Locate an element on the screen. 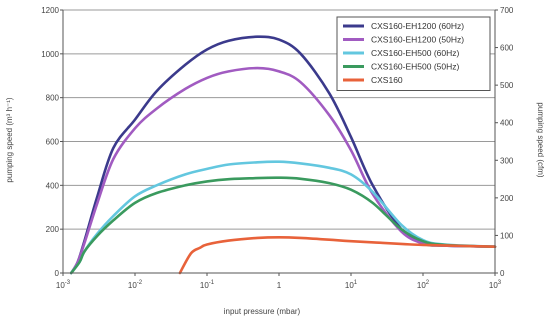 This screenshot has height=320, width=548. y-left-tick-label: 600 is located at coordinates (53, 142).